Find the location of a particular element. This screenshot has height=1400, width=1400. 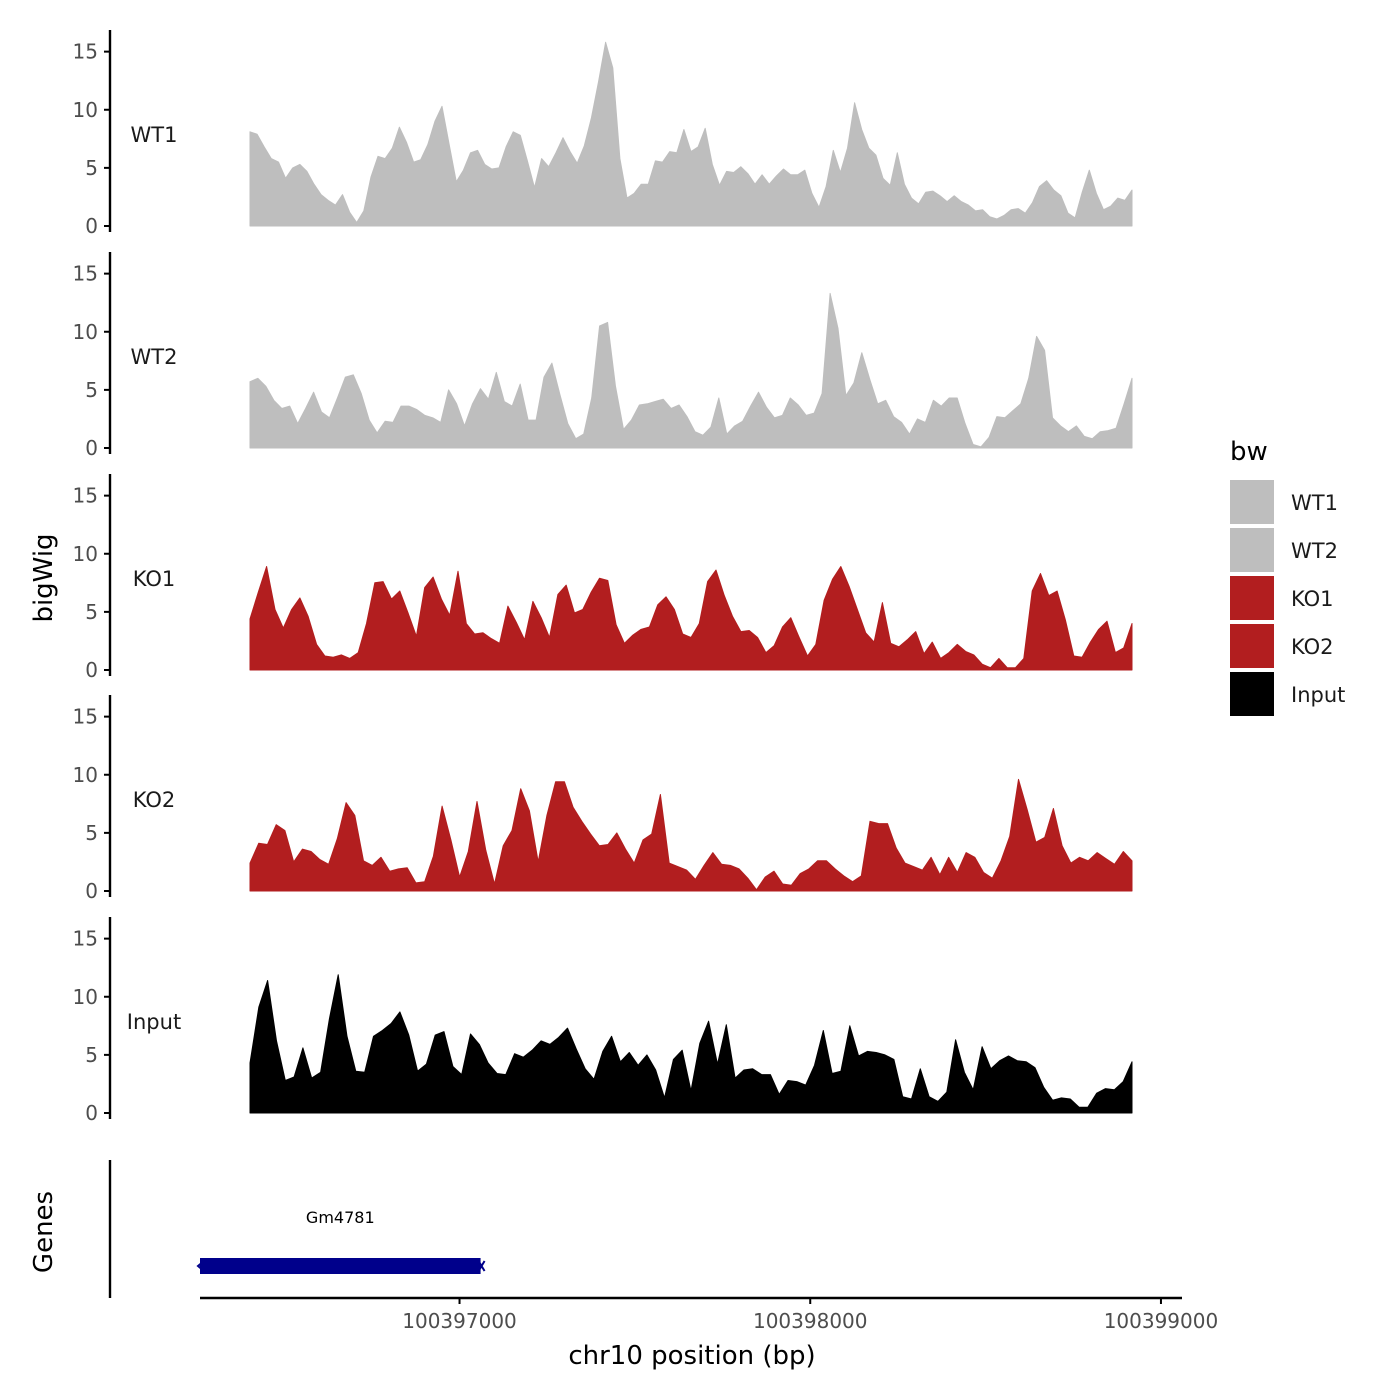

legend: bw WT1 WT2 KO1 KO2 Input is located at coordinates (1287, 576).